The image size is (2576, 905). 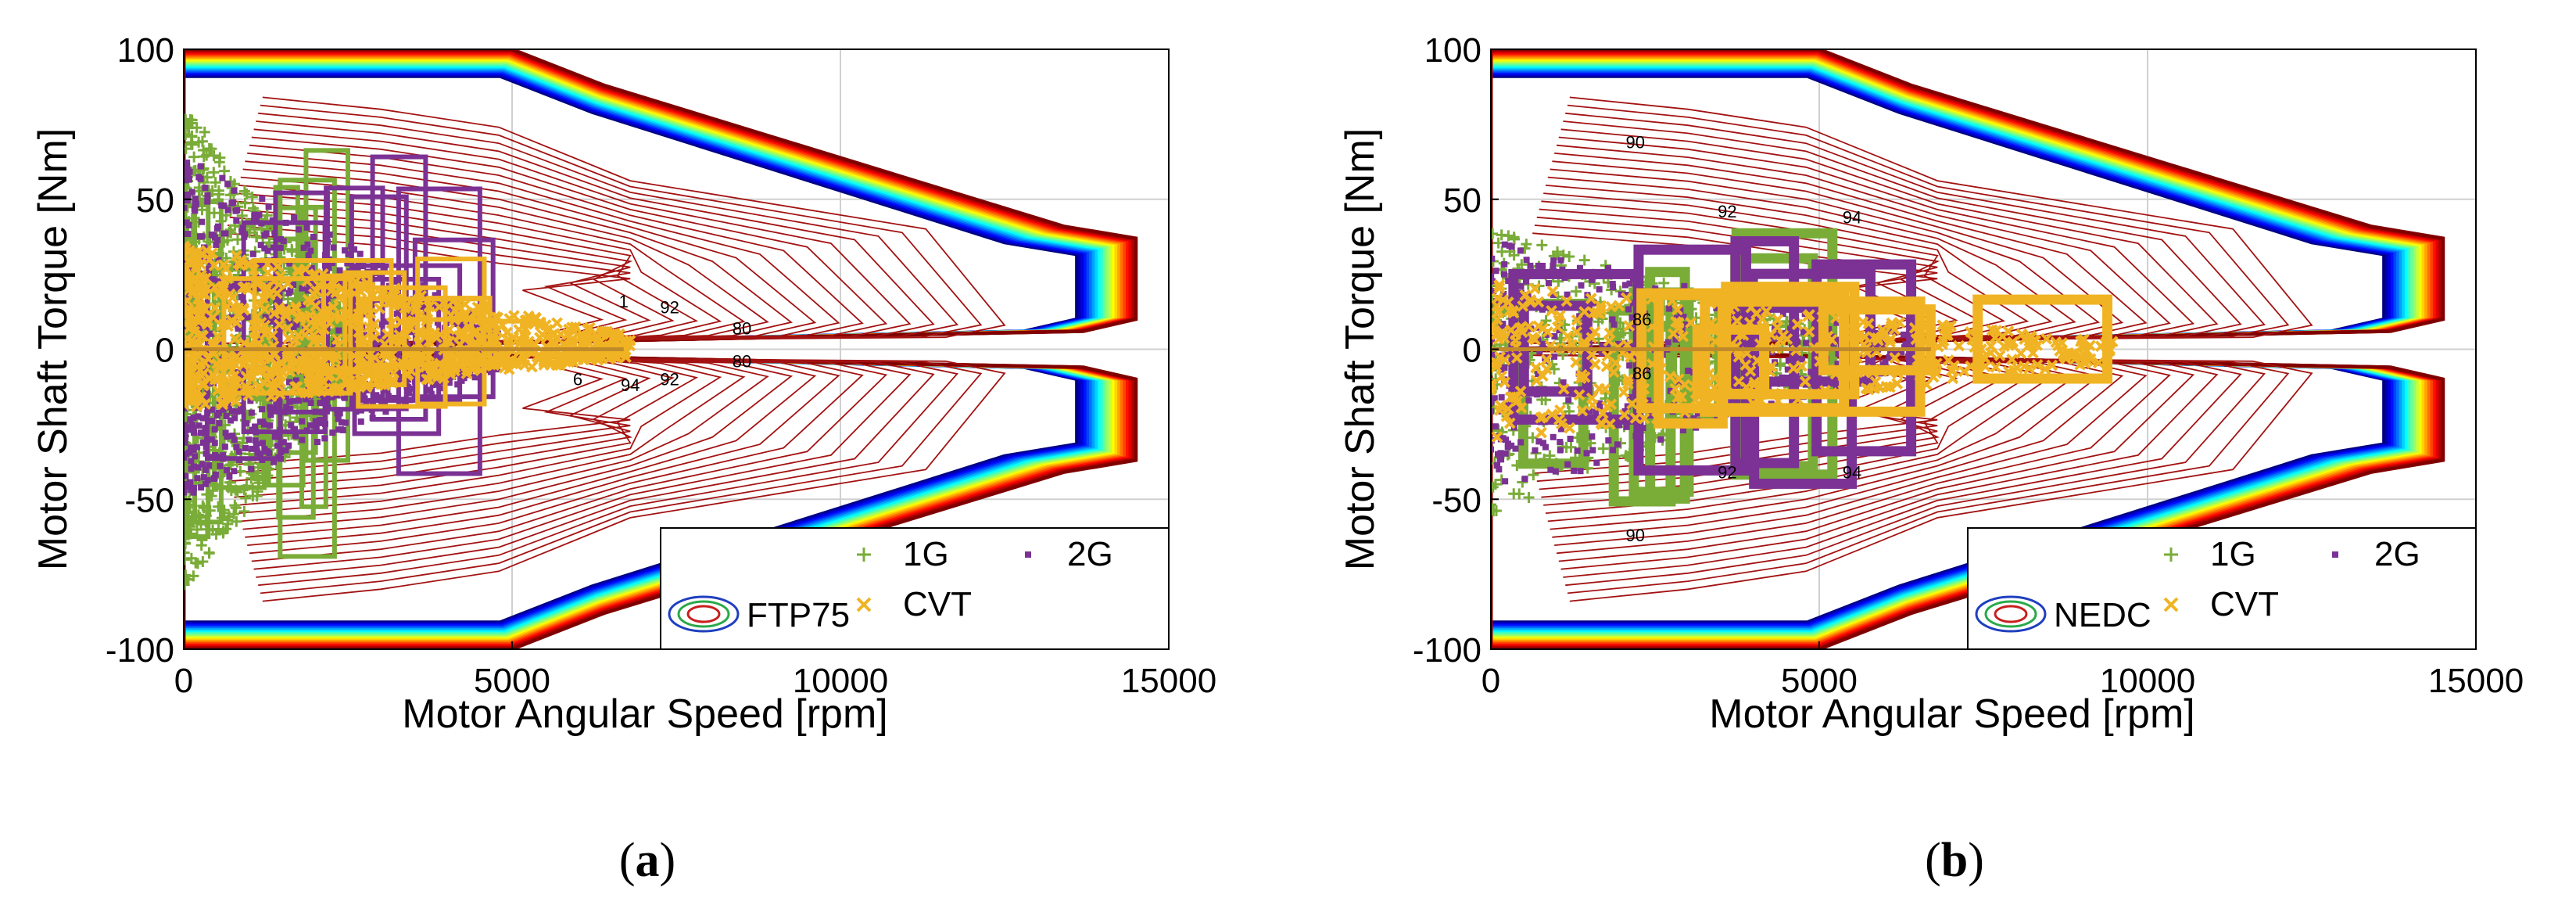 What do you see at coordinates (512, 681) in the screenshot?
I see `x-tick-label: 5000` at bounding box center [512, 681].